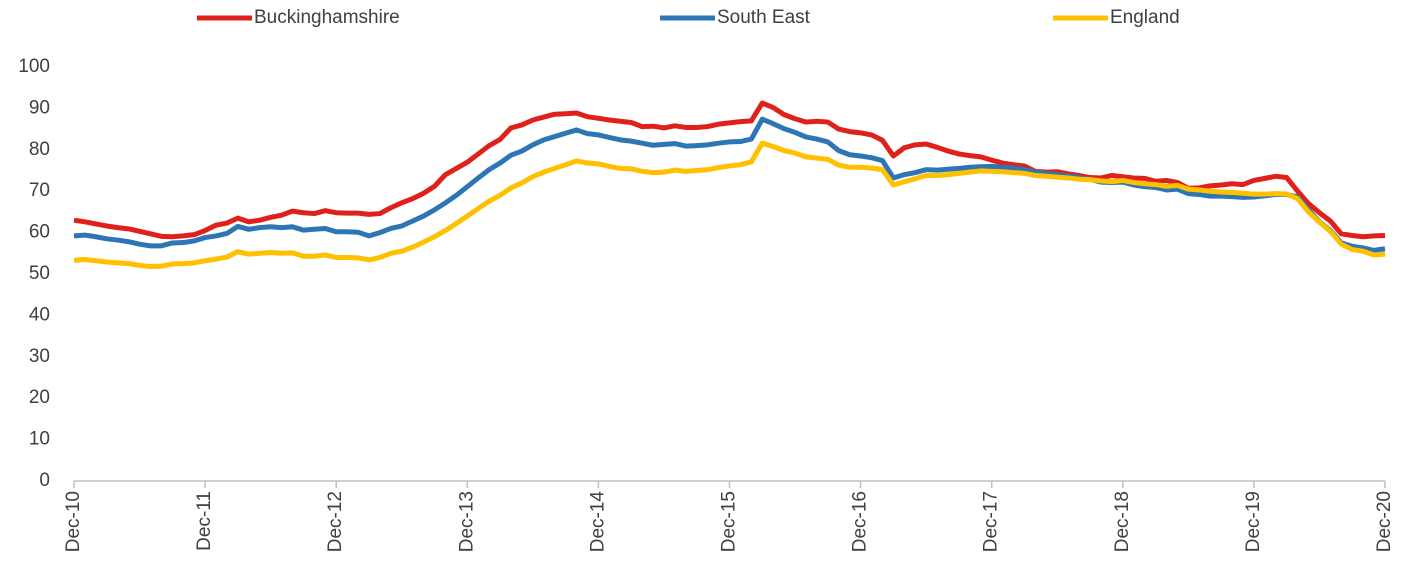  I want to click on x-tick-label: Dec-20, so click(1384, 521).